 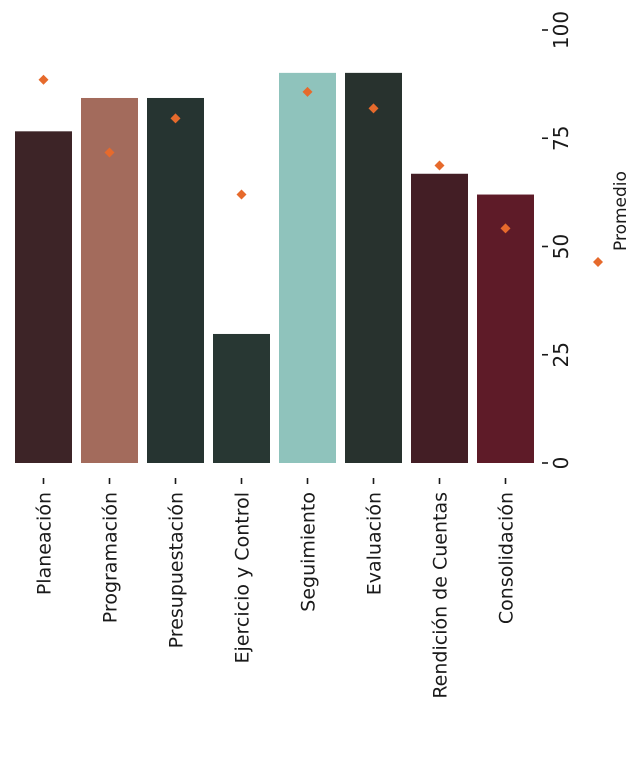 What do you see at coordinates (309, 552) in the screenshot?
I see `category-label: Seguimiento` at bounding box center [309, 552].